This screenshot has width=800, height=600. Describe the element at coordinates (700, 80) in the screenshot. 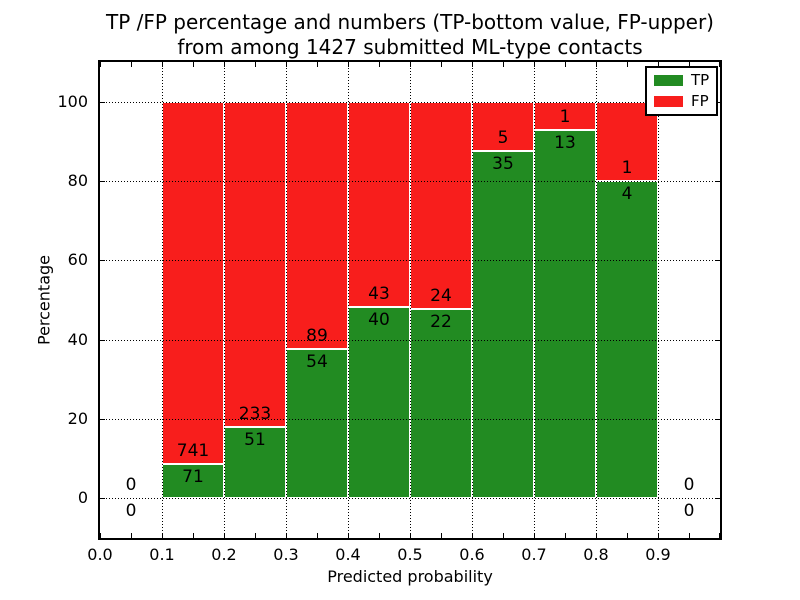

I see `legend-label-tp: TP` at that location.